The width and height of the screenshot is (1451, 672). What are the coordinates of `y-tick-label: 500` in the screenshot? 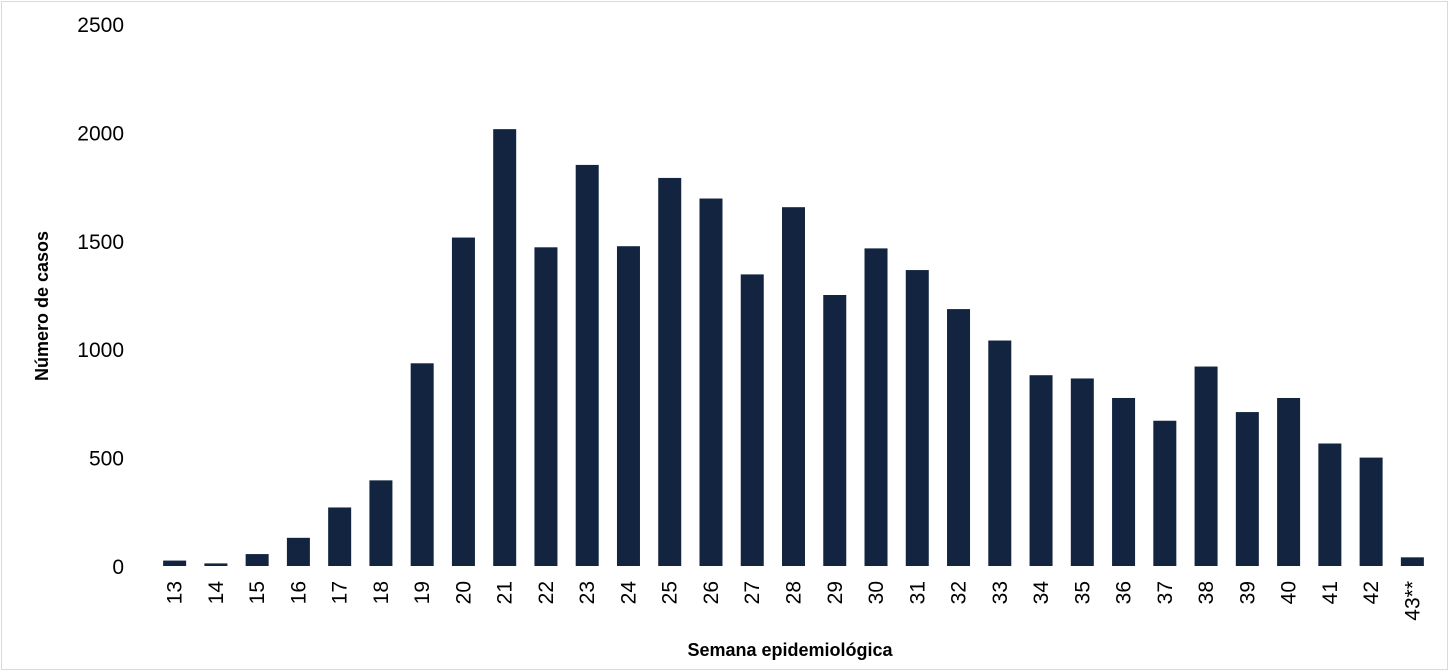 It's located at (106, 459).